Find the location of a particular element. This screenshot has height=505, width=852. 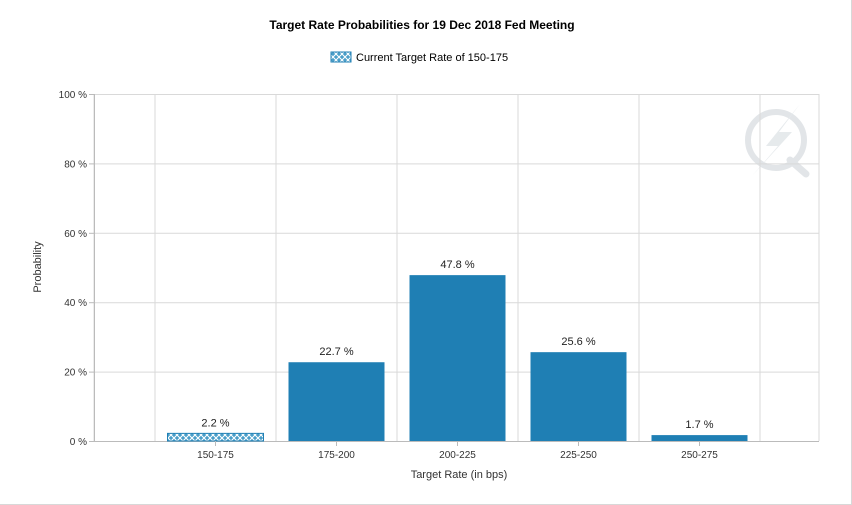

y-tick-label: 20 % is located at coordinates (75, 373).